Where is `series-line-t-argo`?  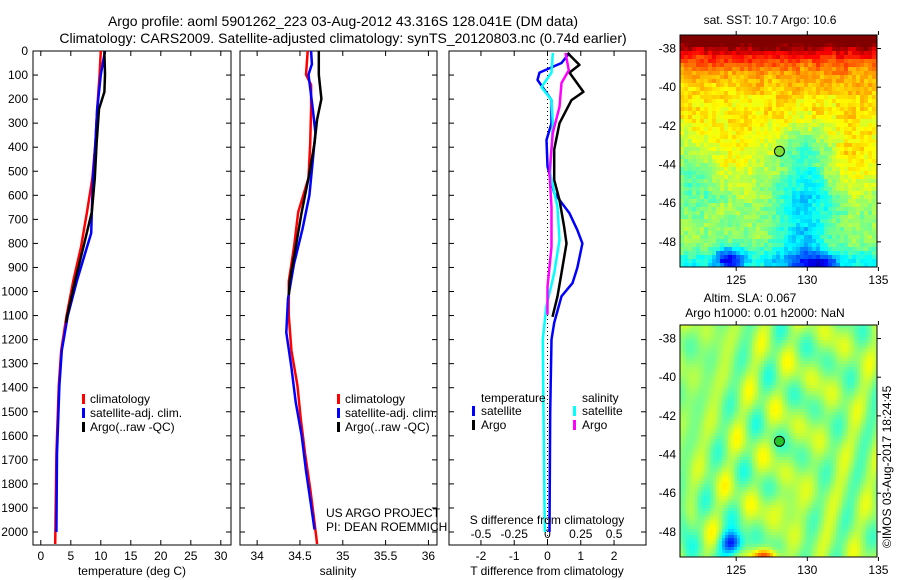
series-line-t-argo is located at coordinates (568, 185).